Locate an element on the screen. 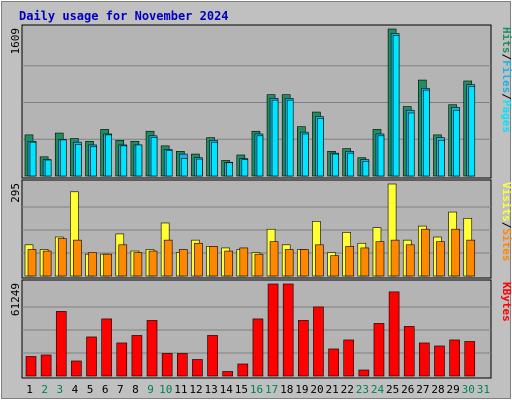 This screenshot has height=400, width=512. x-tick-label: 10 is located at coordinates (165, 389).